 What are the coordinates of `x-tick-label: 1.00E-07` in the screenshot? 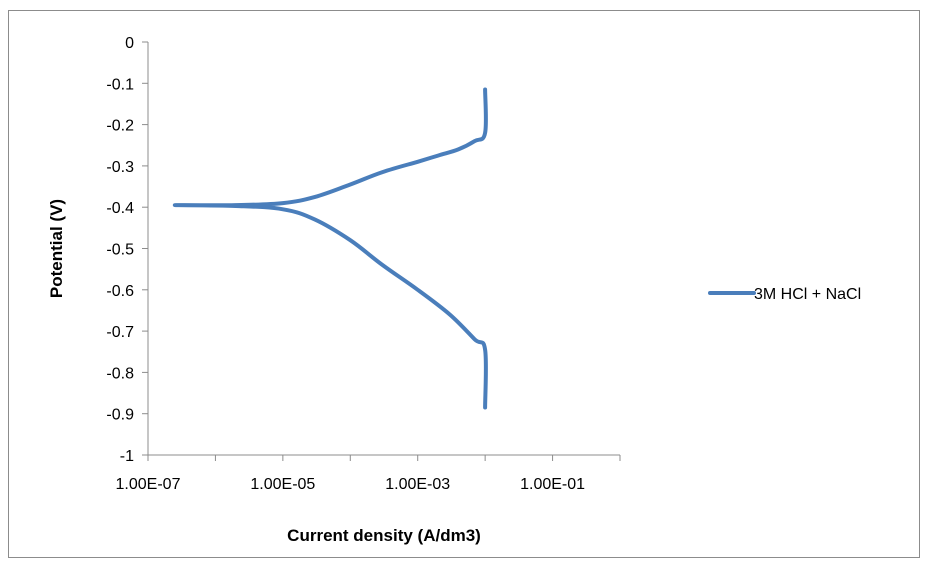 It's located at (148, 484).